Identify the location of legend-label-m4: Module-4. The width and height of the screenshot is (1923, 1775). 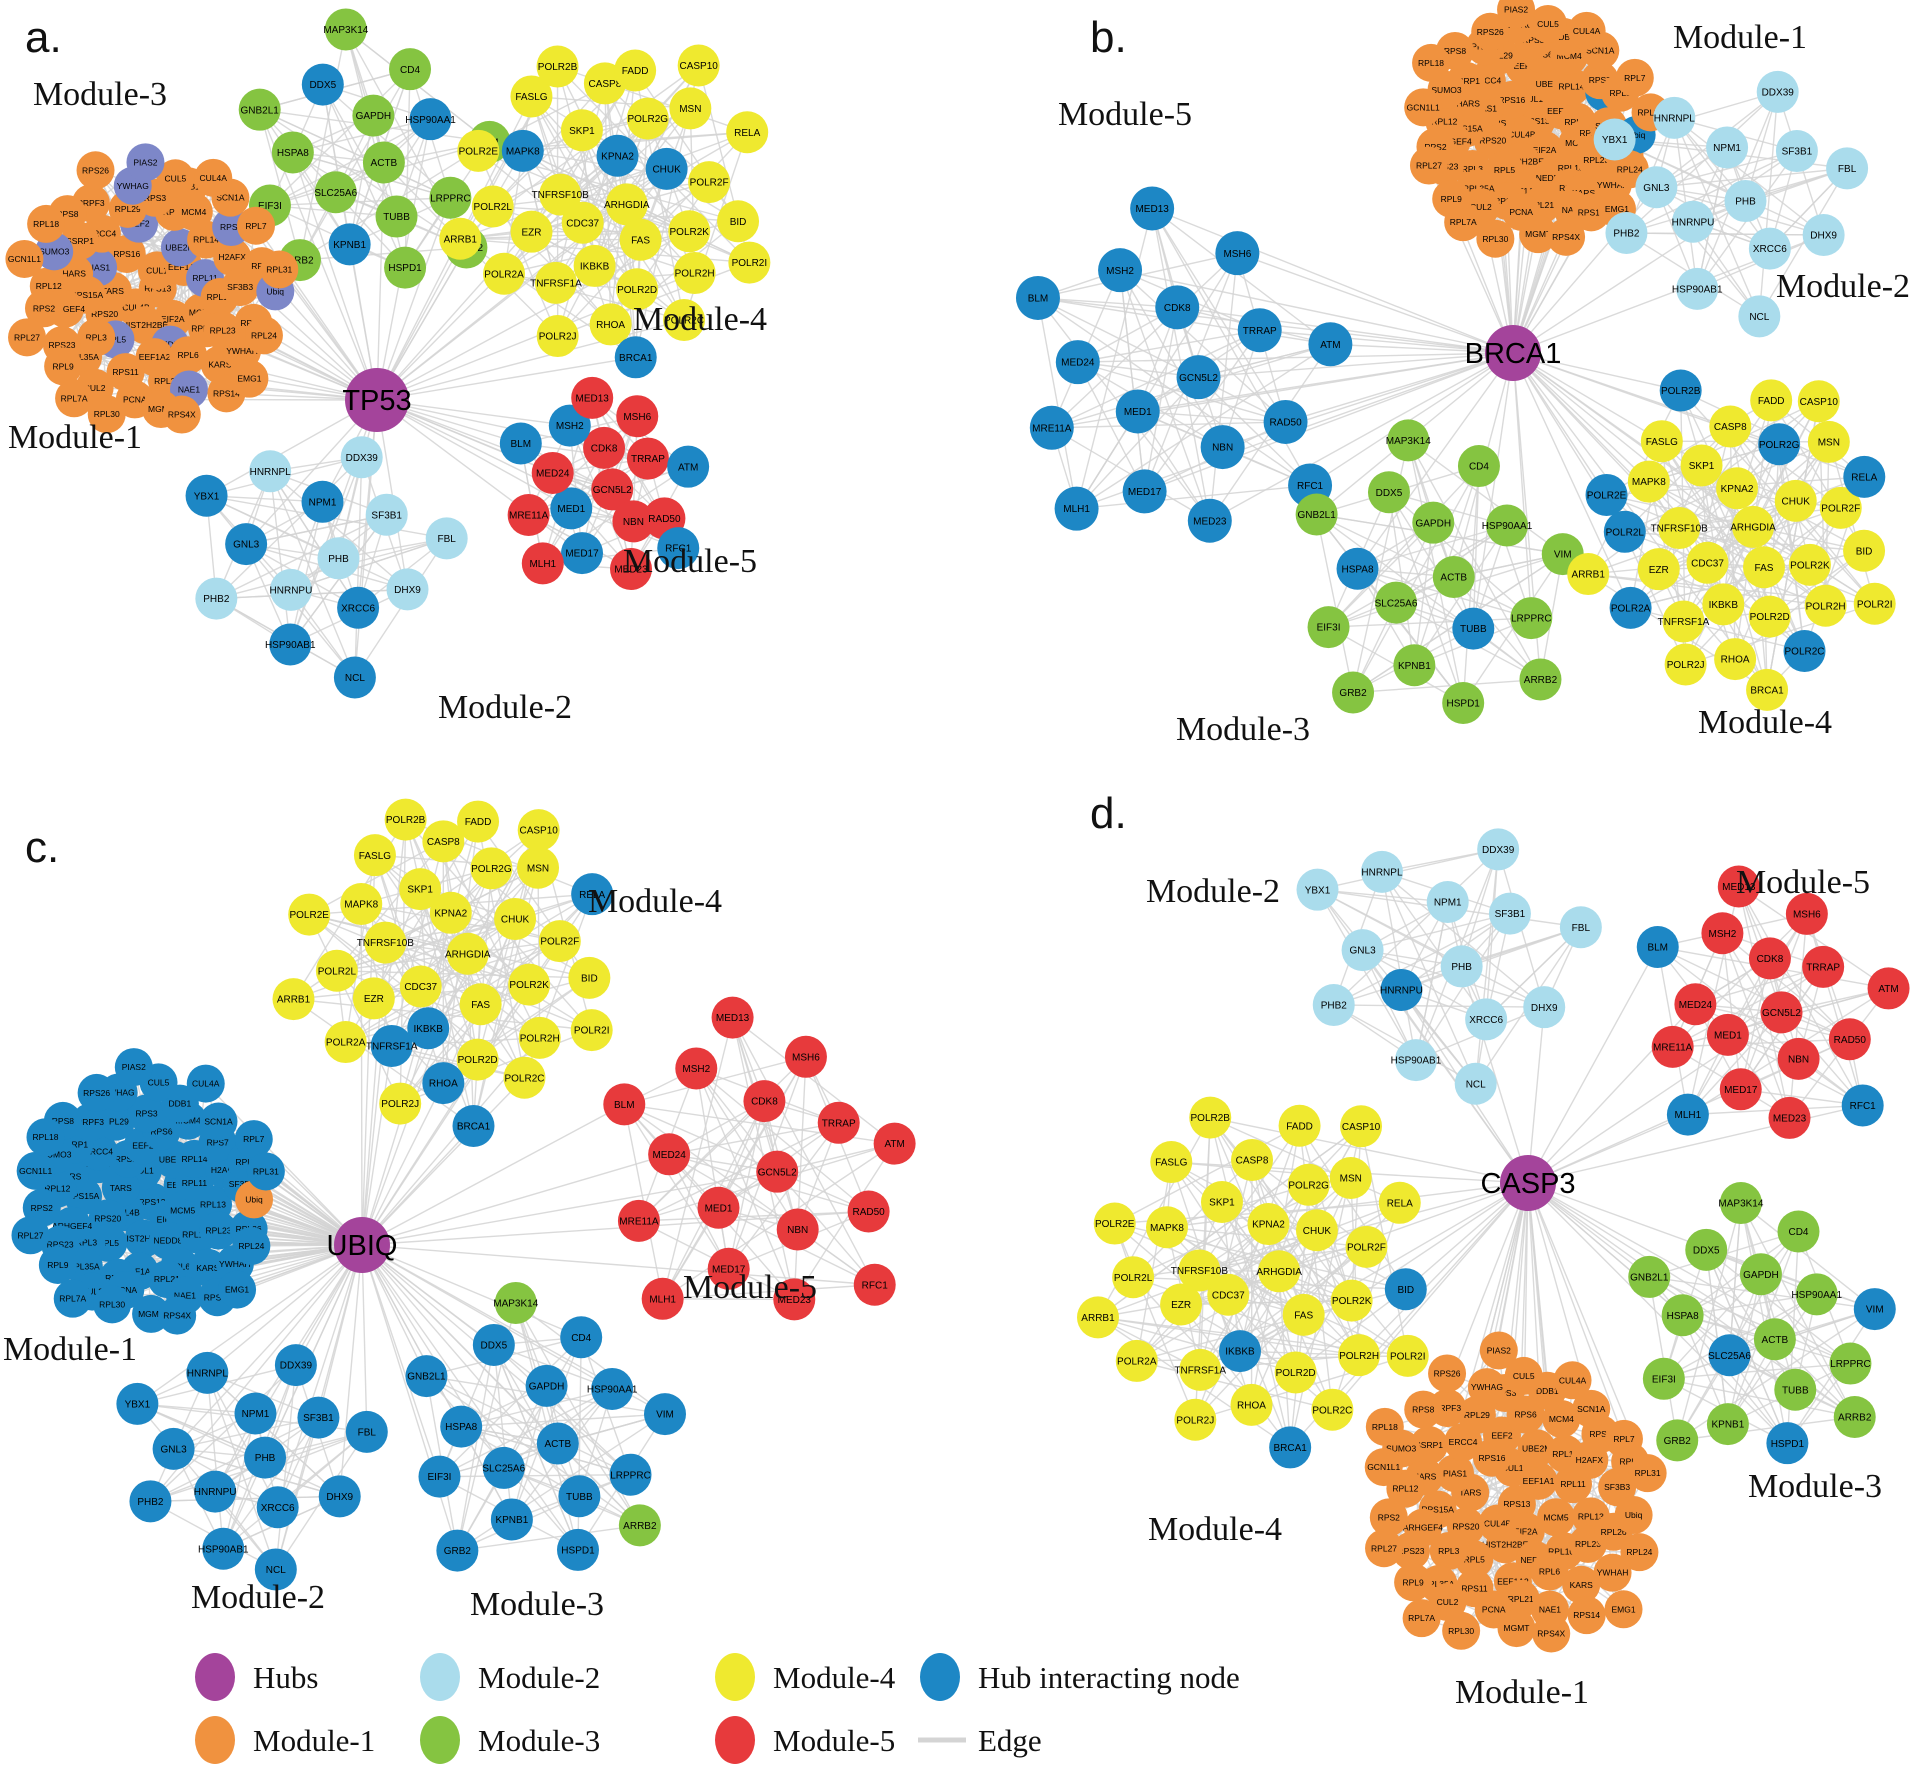
(834, 1677).